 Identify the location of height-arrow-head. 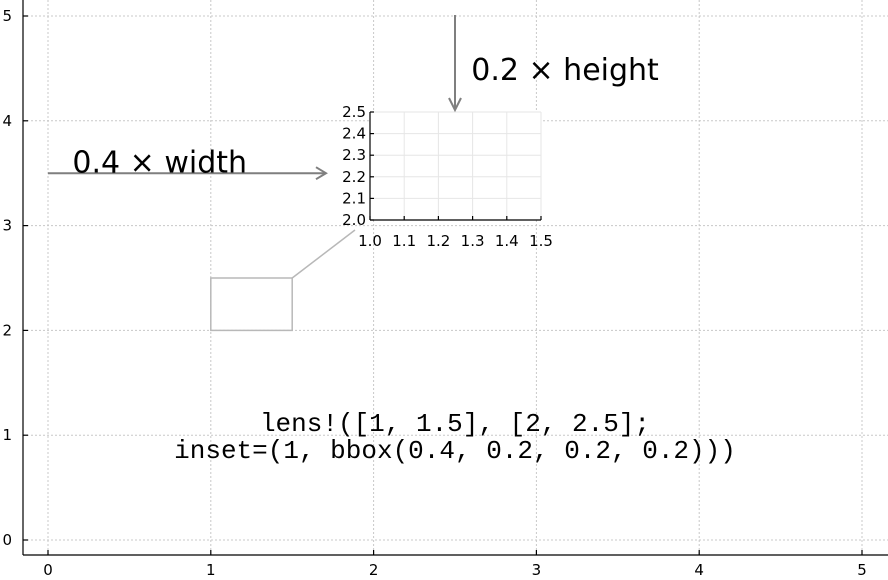
(455, 105).